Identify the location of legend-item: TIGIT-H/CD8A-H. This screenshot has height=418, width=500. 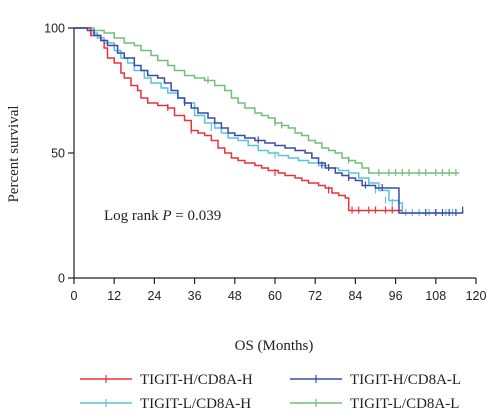
(166, 380).